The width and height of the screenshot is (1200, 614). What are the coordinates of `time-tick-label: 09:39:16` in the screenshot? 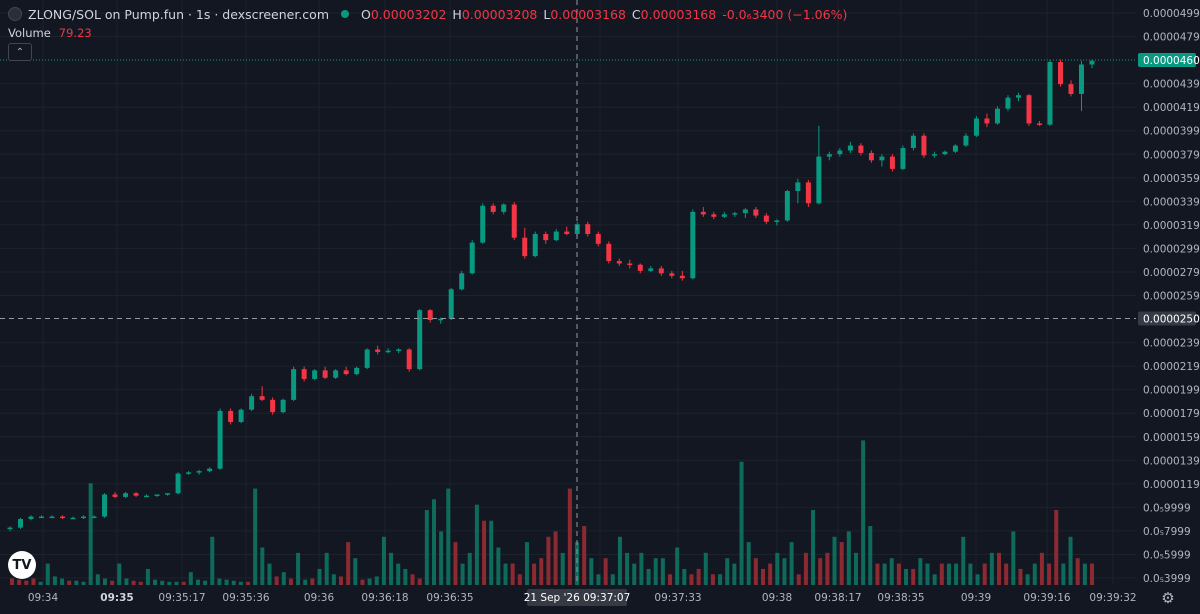 It's located at (1046, 598).